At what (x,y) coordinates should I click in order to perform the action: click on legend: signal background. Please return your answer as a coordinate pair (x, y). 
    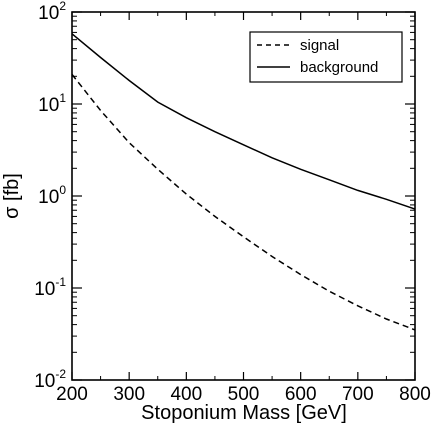
    Looking at the image, I should click on (326, 57).